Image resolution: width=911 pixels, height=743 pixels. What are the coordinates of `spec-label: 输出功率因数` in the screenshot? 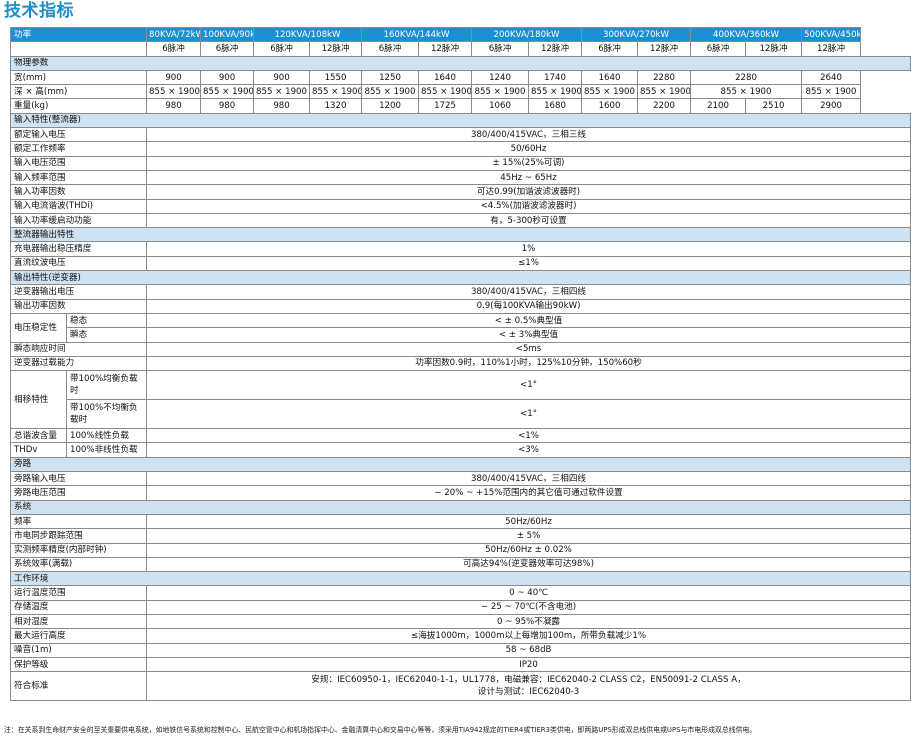 It's located at (78, 306).